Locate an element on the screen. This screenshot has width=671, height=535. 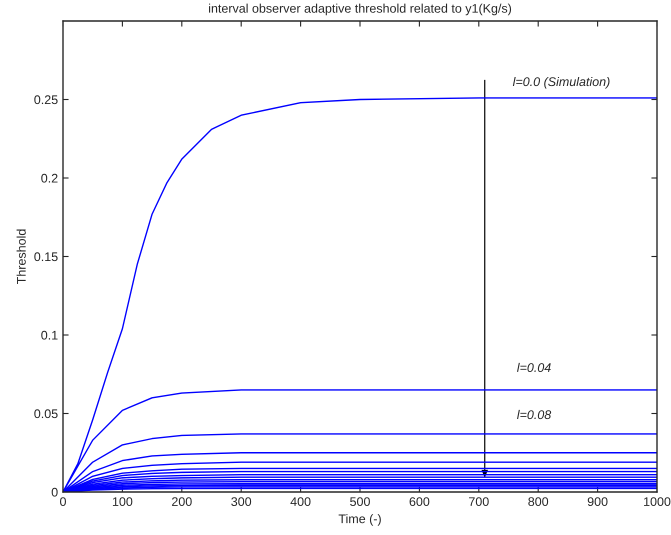
y-tick-label: 0.2 is located at coordinates (49, 178).